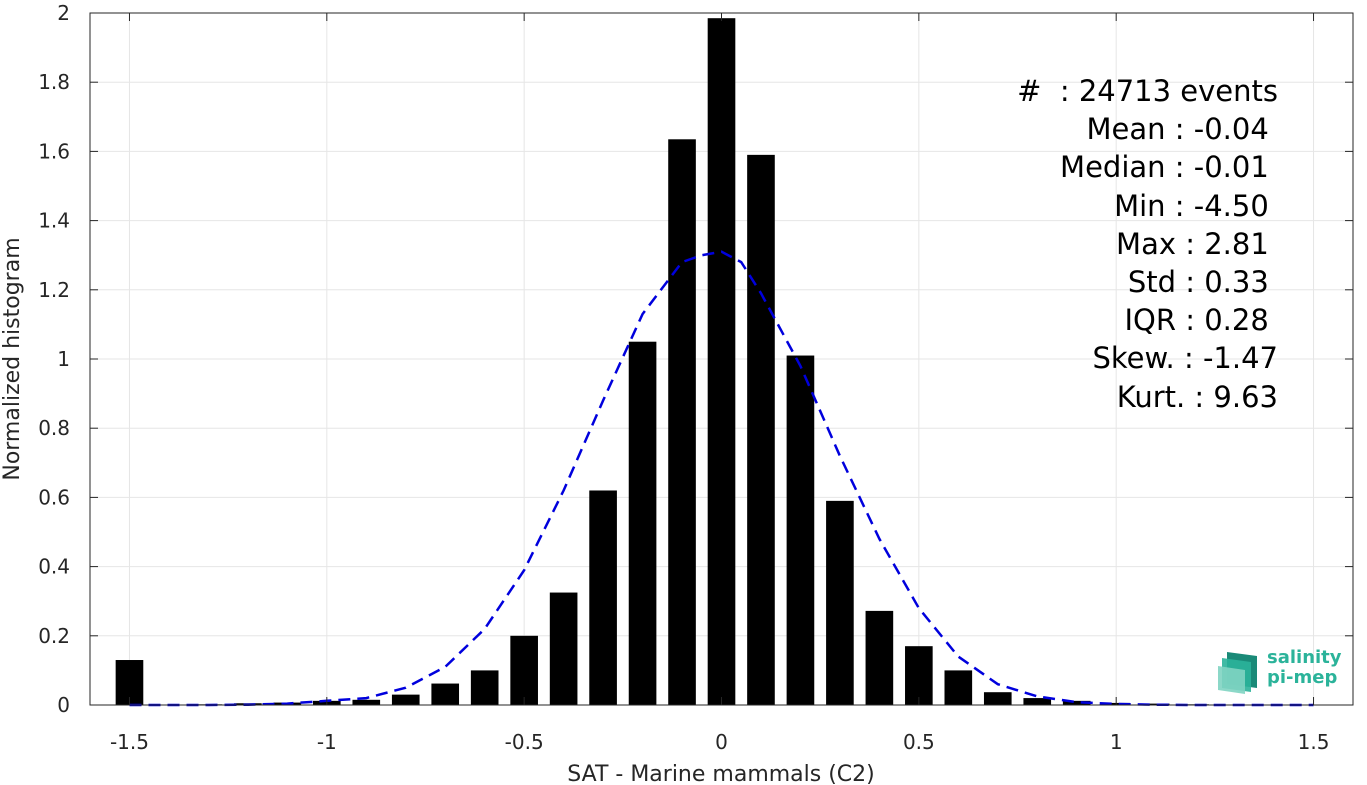 The height and width of the screenshot is (785, 1367). Describe the element at coordinates (1147, 91) in the screenshot. I see `stat-events: # : 24713 events` at that location.